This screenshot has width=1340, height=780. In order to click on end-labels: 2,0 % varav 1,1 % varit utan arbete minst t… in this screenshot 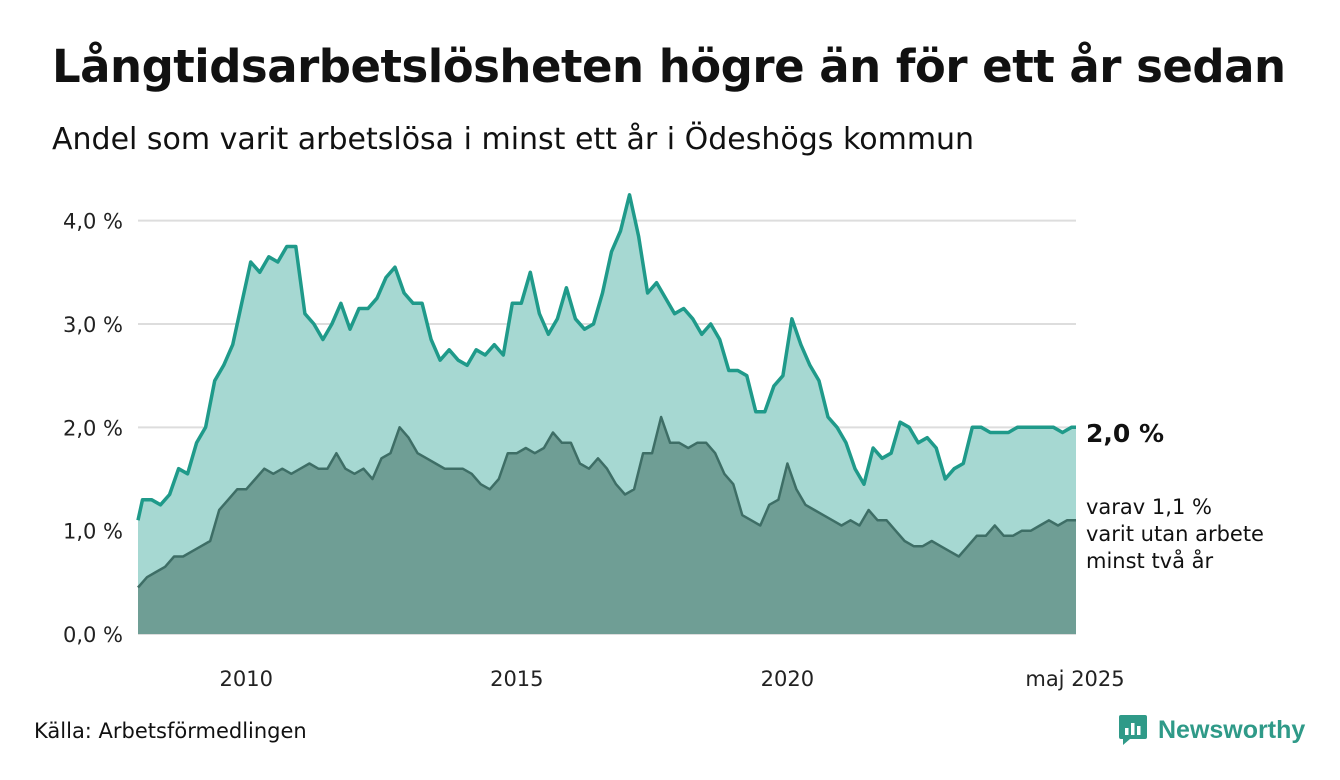, I will do `click(1175, 496)`.